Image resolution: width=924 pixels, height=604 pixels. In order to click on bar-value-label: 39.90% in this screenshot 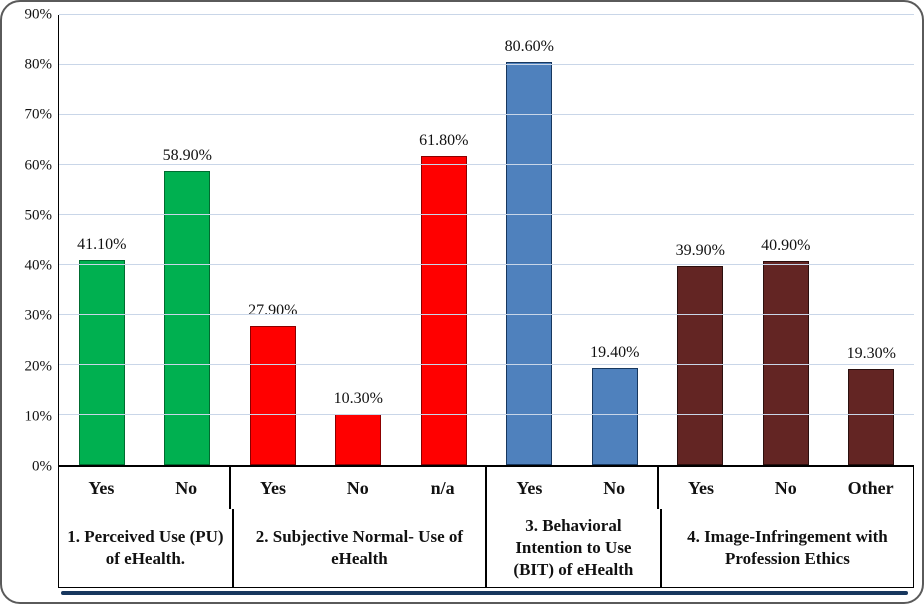, I will do `click(700, 250)`.